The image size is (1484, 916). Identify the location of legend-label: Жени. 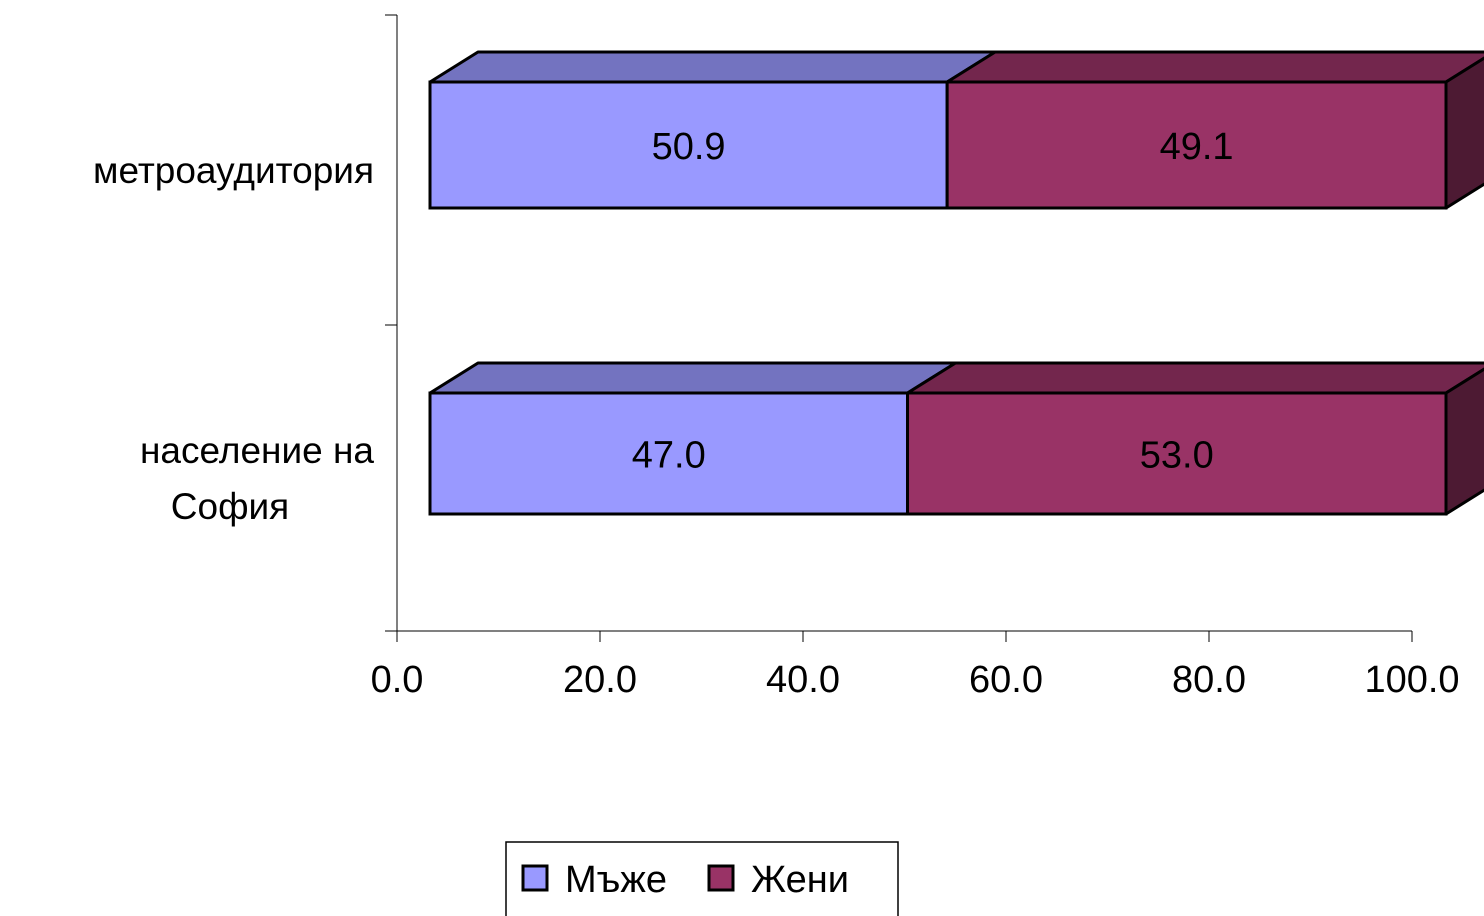
(800, 880).